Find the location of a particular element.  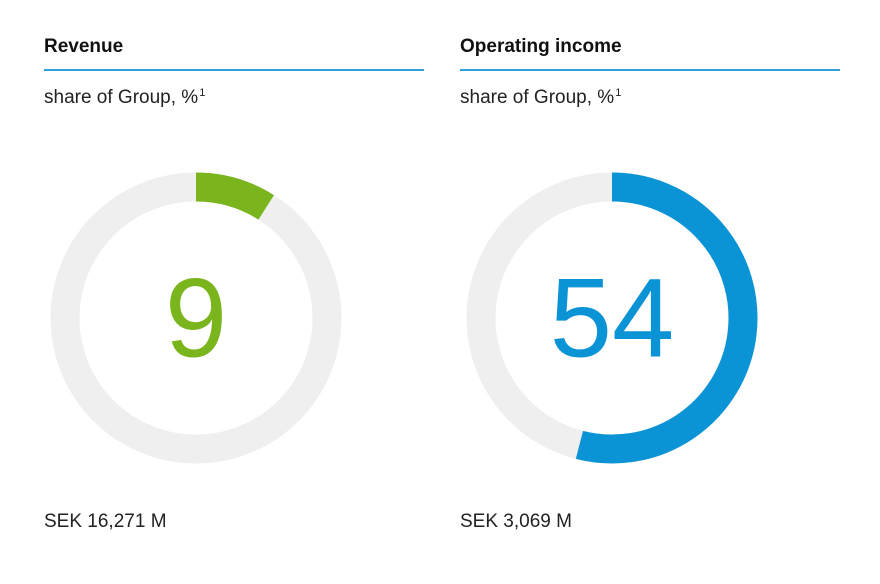

revenue-subtitle: share of Group, %1 is located at coordinates (124, 98).